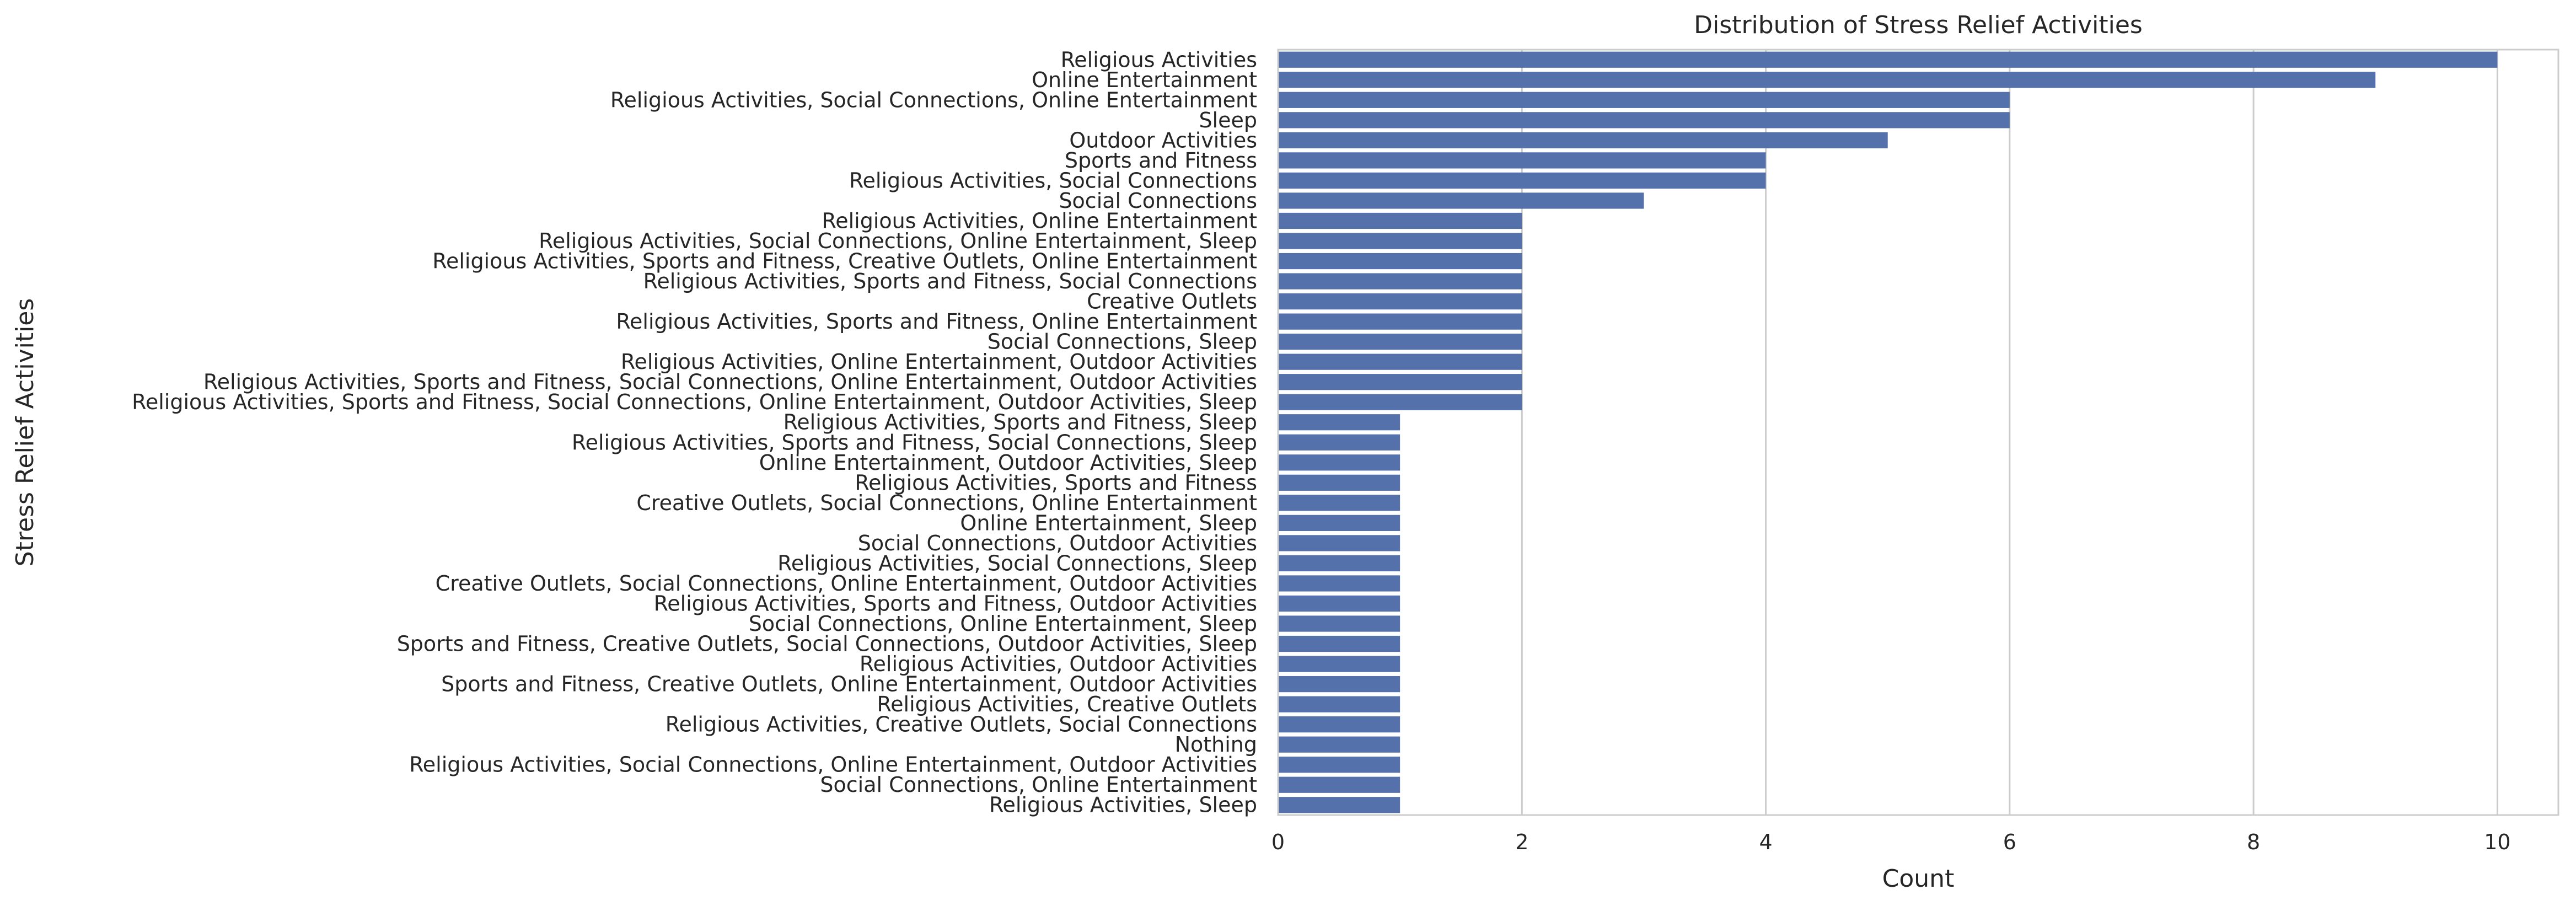 The height and width of the screenshot is (911, 2576). Describe the element at coordinates (1057, 543) in the screenshot. I see `category-label: Social Connections, Outdoor Activities` at that location.